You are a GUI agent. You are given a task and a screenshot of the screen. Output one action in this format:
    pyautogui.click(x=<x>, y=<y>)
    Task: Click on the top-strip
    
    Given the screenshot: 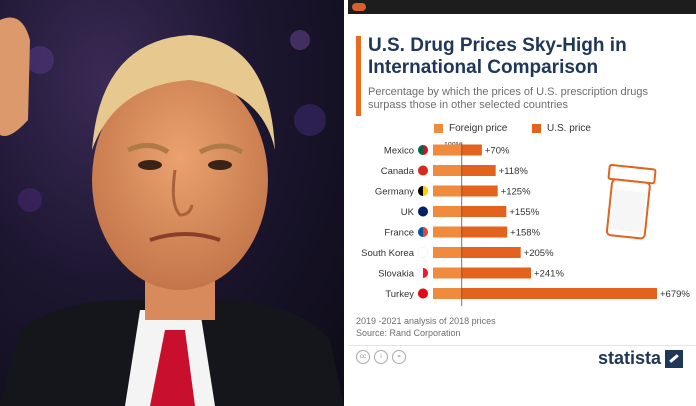 What is the action you would take?
    pyautogui.click(x=522, y=7)
    